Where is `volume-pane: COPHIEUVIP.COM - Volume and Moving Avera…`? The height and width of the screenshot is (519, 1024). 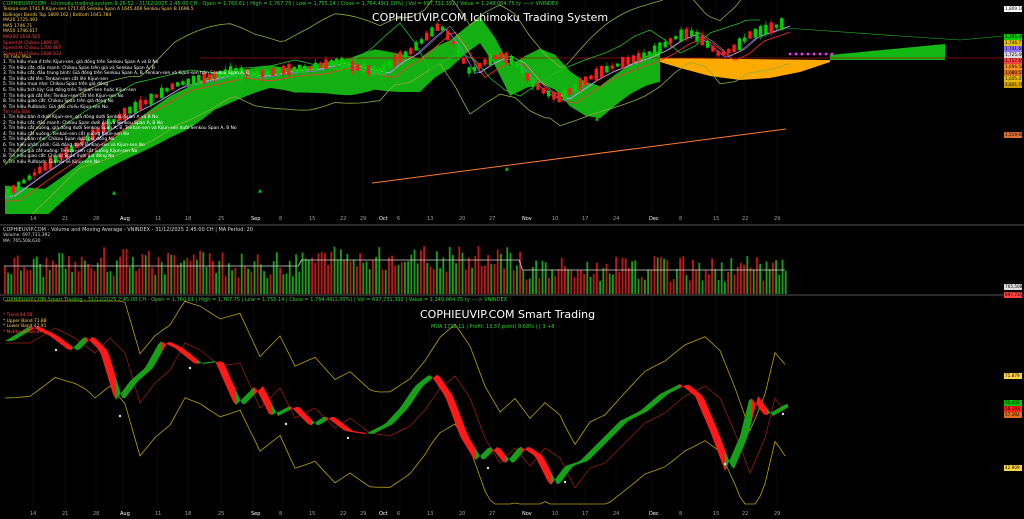
volume-pane: COPHIEUVIP.COM - Volume and Moving Avera… is located at coordinates (501, 260).